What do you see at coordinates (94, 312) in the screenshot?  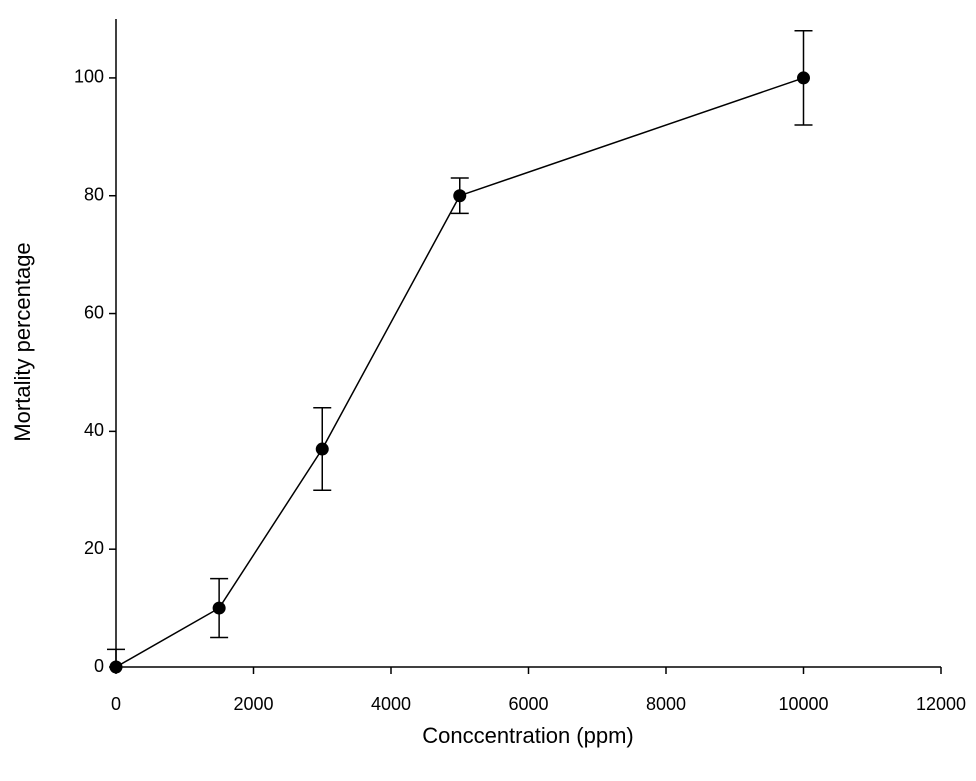 I see `y-tick-label: 60` at bounding box center [94, 312].